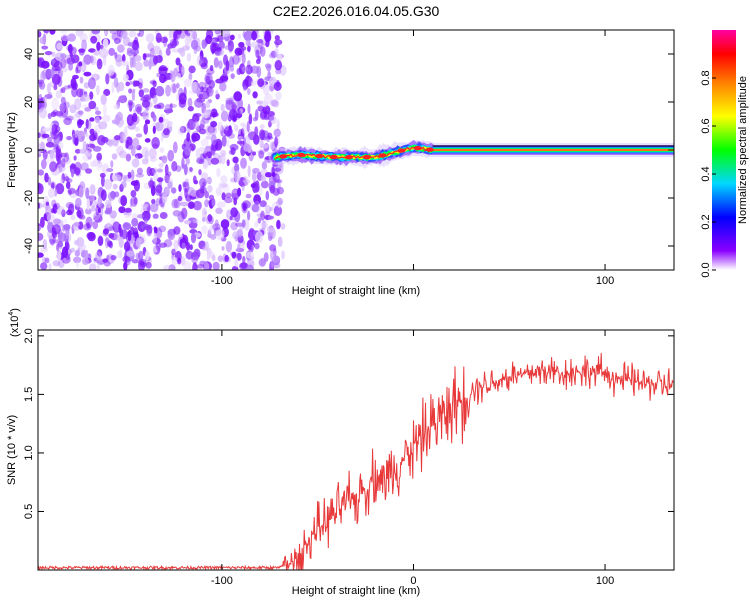  What do you see at coordinates (474, 153) in the screenshot?
I see `signal-band` at bounding box center [474, 153].